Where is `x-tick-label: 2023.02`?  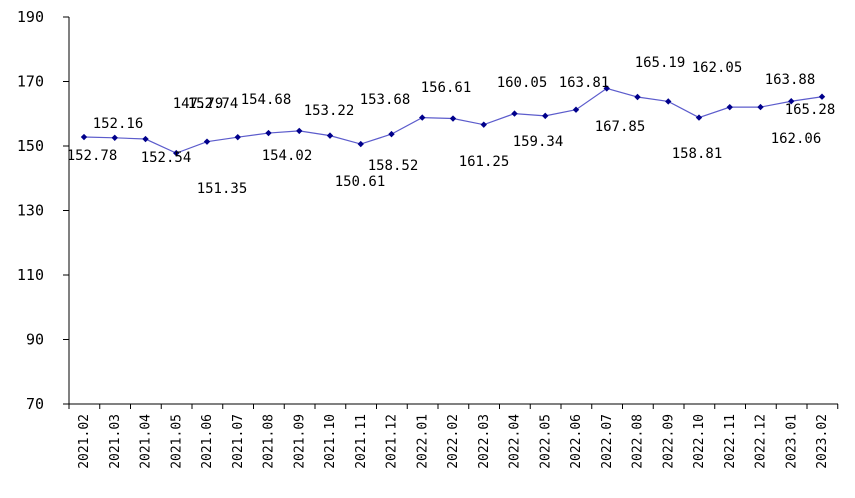
x-tick-label: 2023.02 is located at coordinates (822, 441).